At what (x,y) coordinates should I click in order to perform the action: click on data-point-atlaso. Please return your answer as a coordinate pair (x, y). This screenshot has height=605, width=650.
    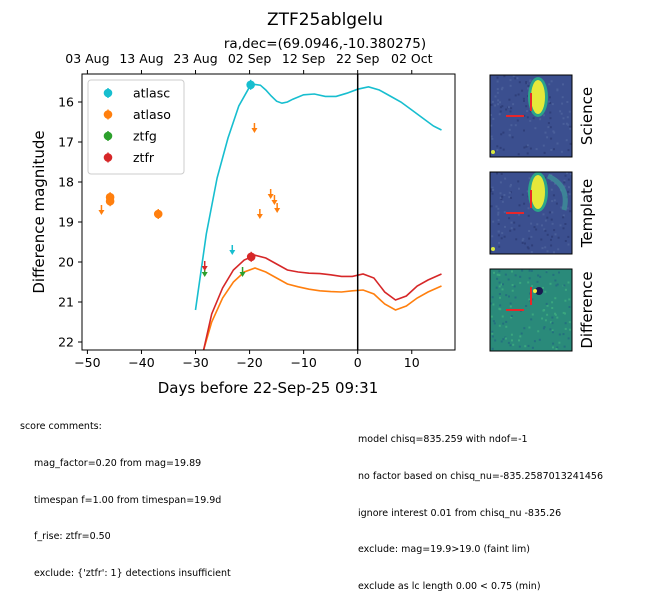
    Looking at the image, I should click on (158, 214).